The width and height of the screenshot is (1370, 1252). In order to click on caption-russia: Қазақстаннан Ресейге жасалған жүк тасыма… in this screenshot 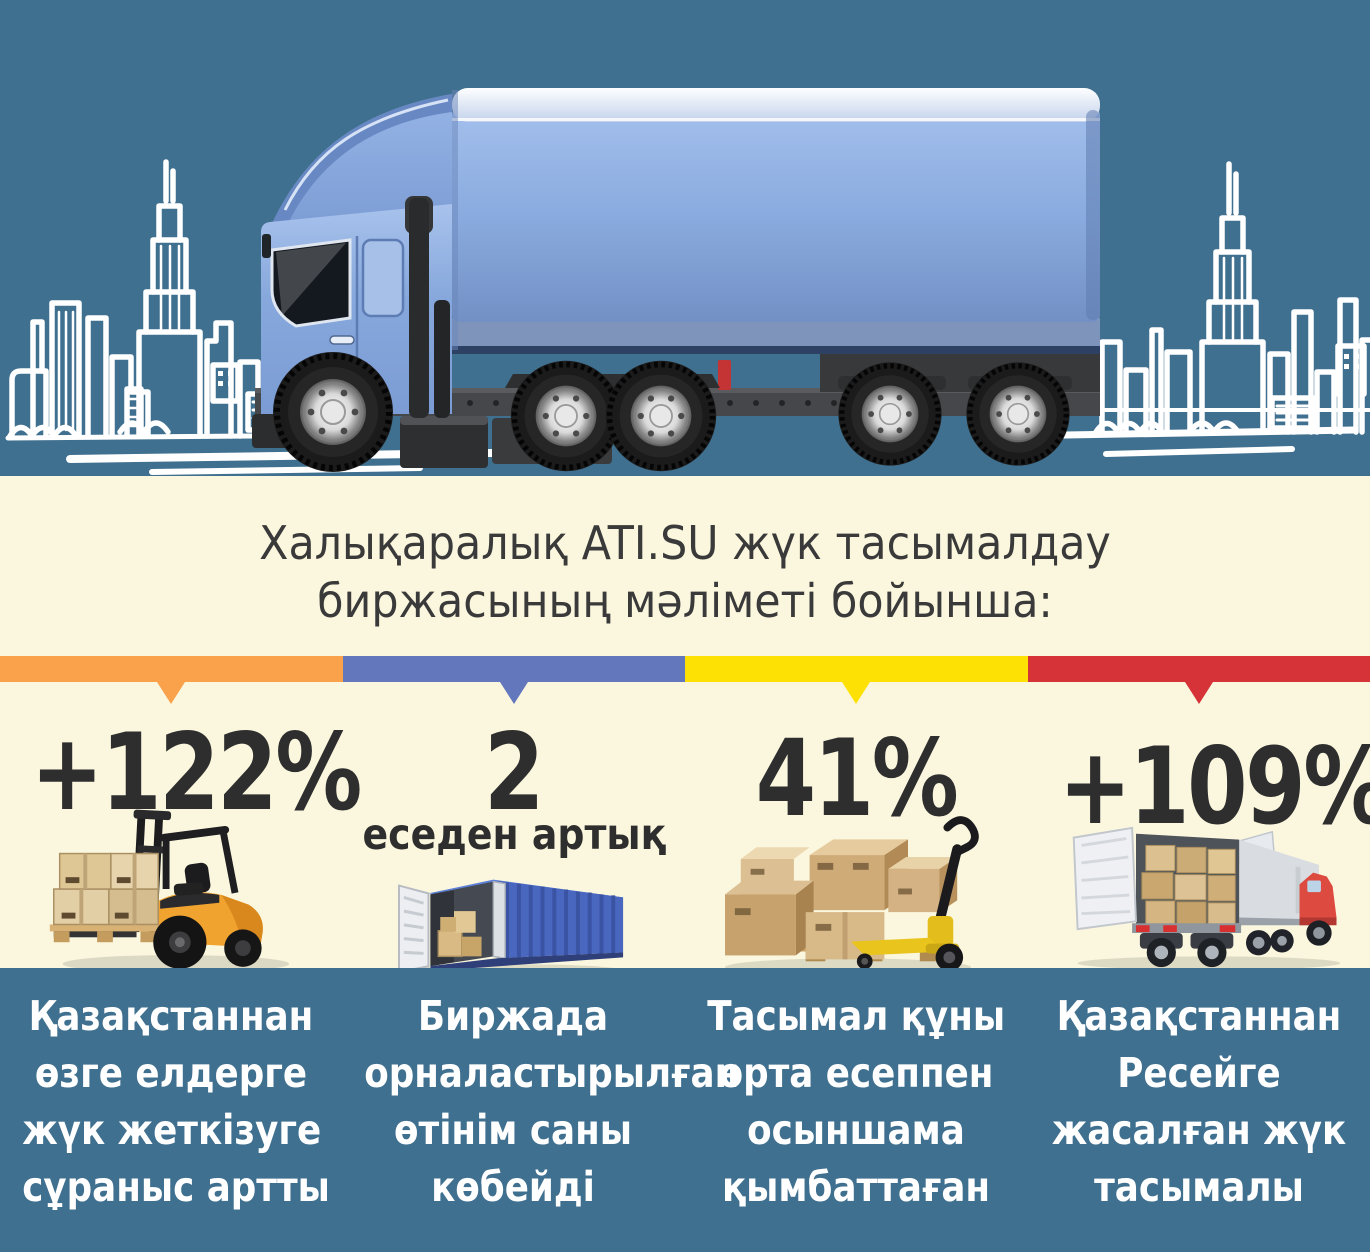, I will do `click(1199, 1102)`.